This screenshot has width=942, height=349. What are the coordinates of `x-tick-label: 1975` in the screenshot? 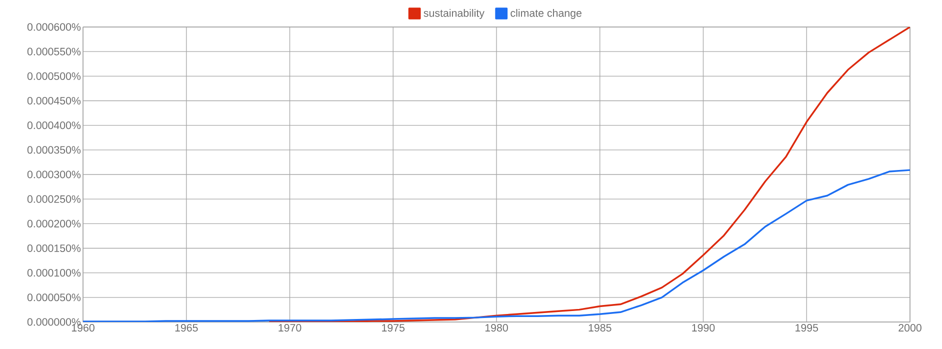 It's located at (393, 328).